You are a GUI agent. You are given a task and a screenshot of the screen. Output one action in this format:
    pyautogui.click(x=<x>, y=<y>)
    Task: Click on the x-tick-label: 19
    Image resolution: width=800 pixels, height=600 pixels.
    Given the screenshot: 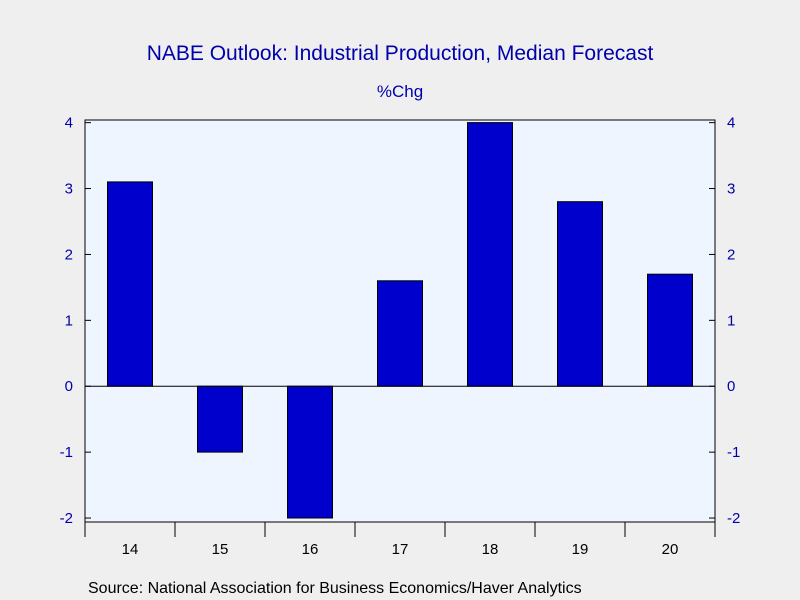 What is the action you would take?
    pyautogui.click(x=580, y=549)
    